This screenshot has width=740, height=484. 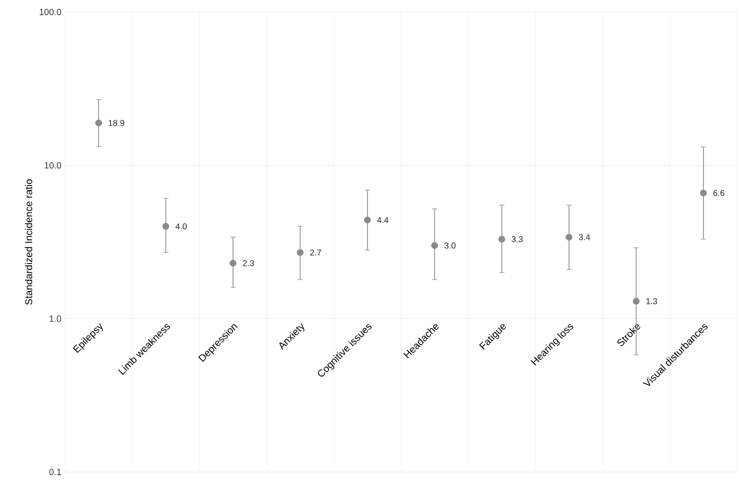 What do you see at coordinates (51, 12) in the screenshot?
I see `y-tick-label: 100.0` at bounding box center [51, 12].